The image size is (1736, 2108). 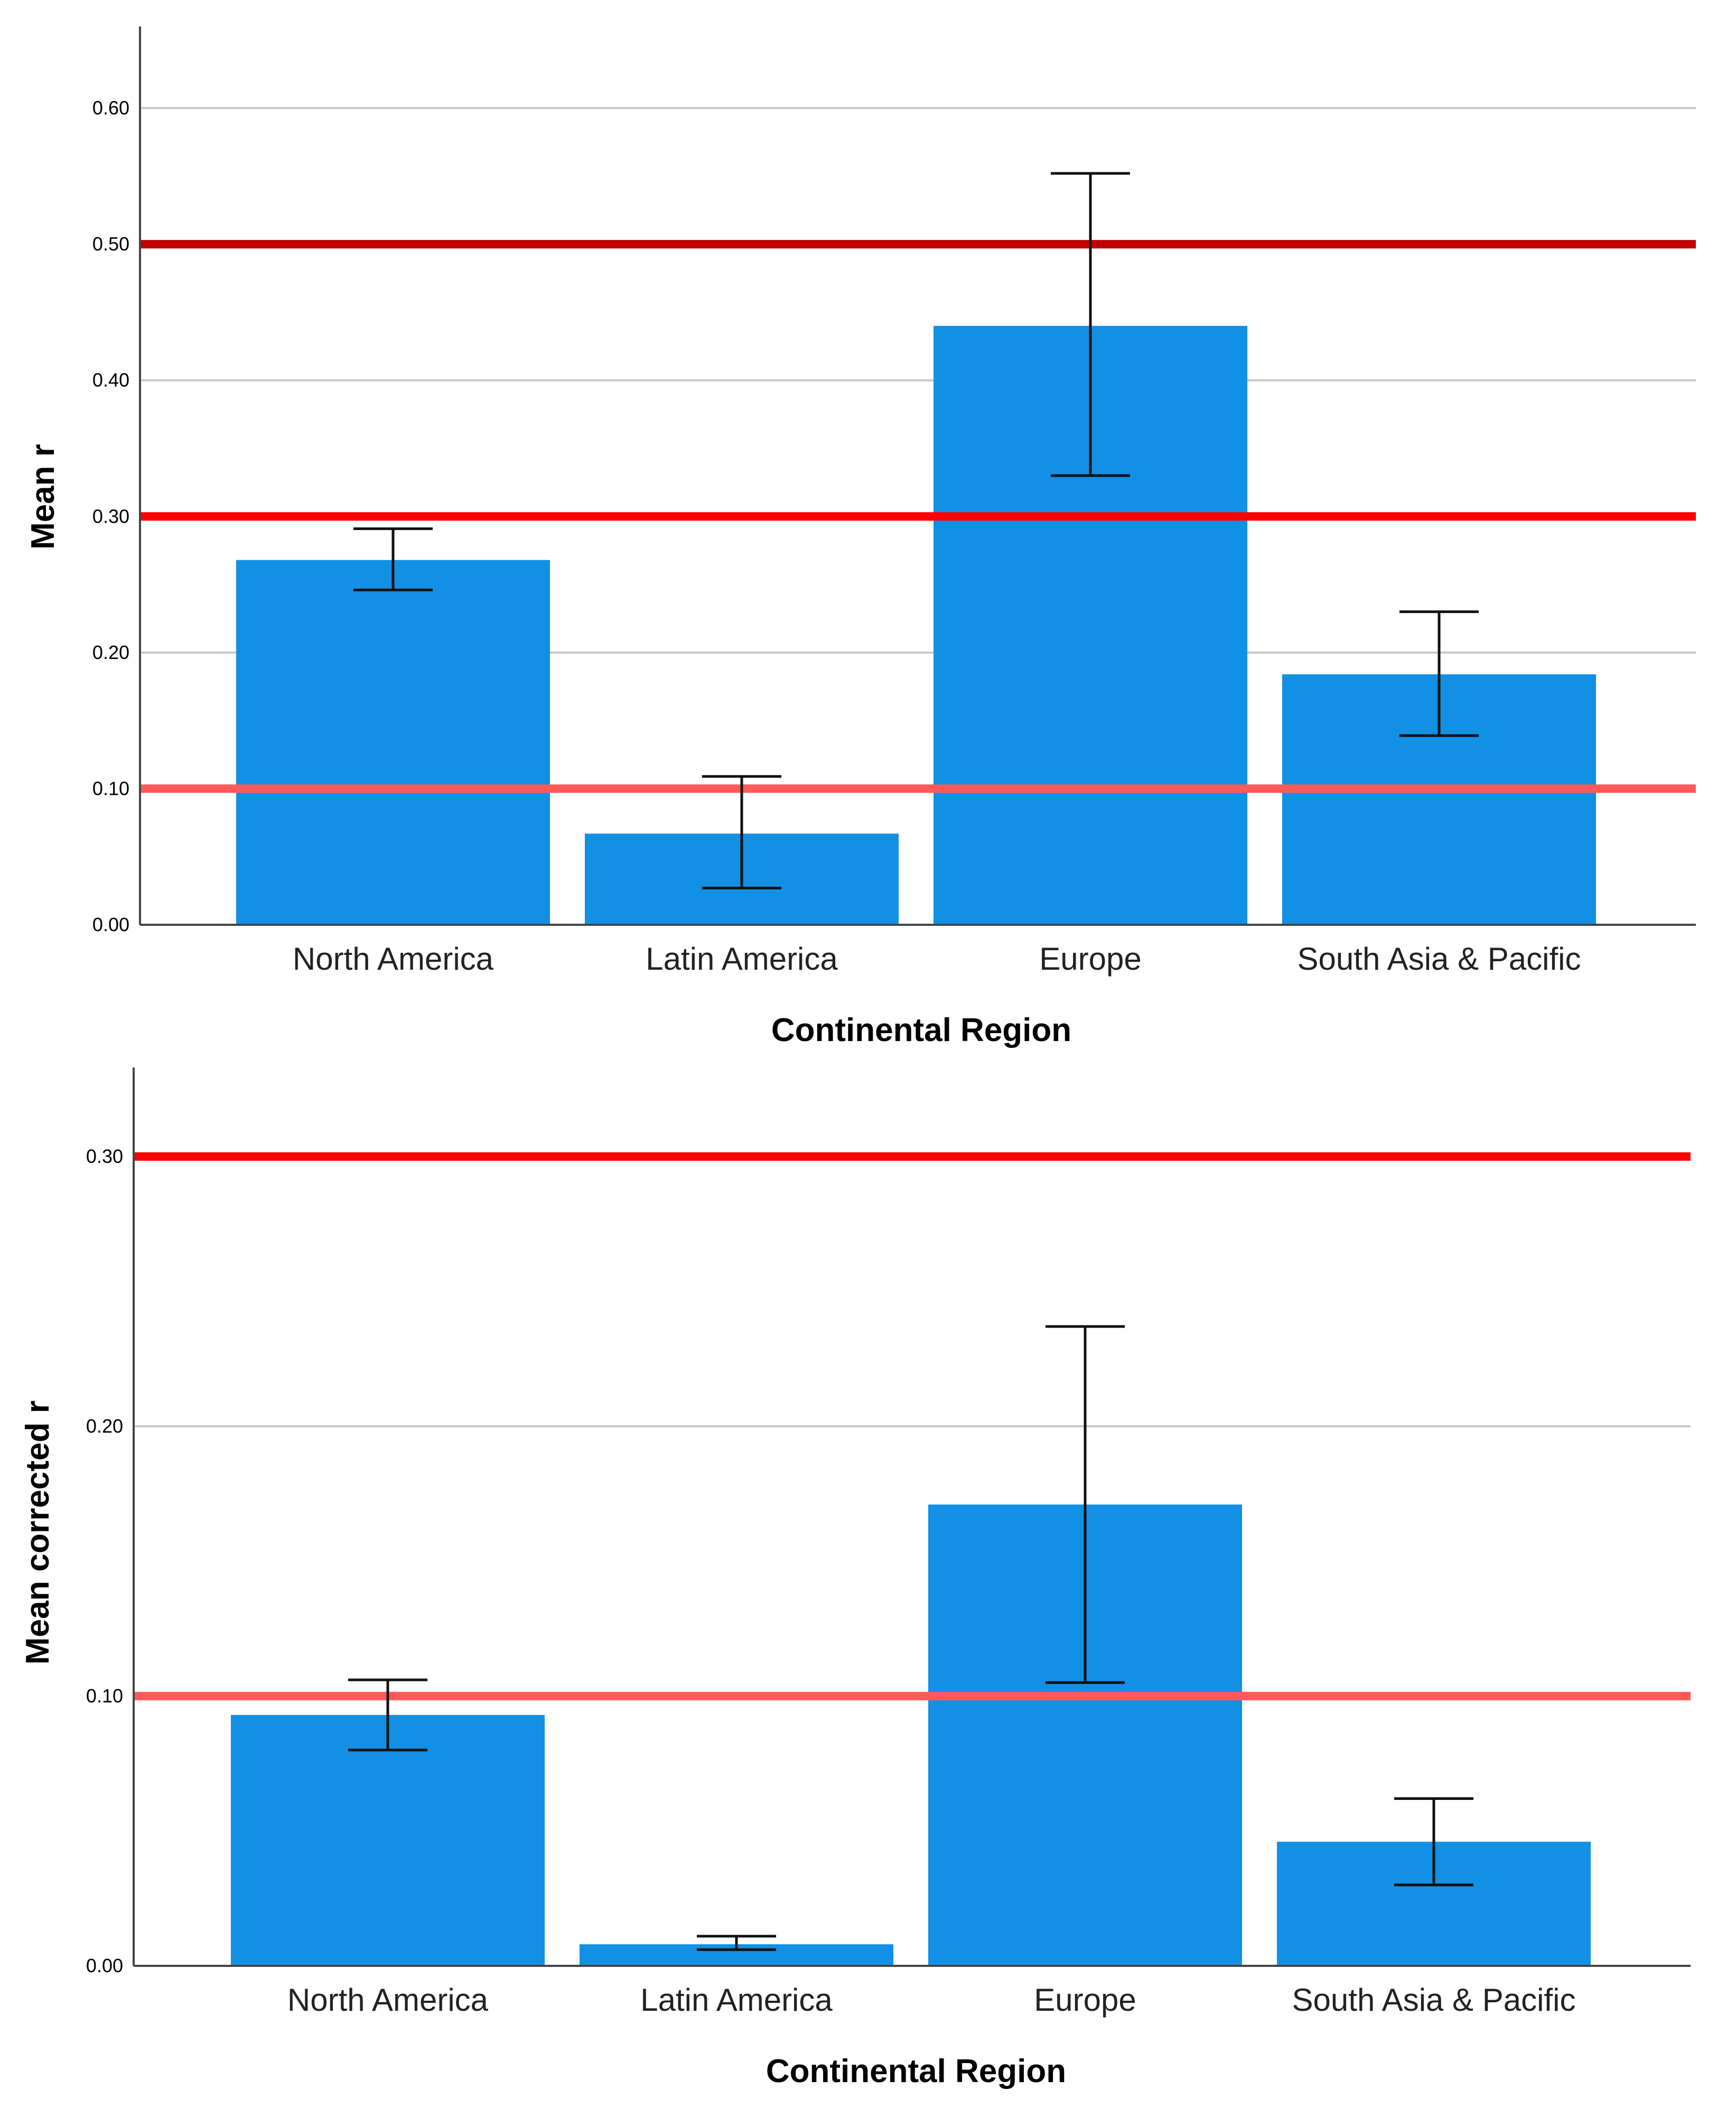 I want to click on y-tick-label: 0.60, so click(x=110, y=108).